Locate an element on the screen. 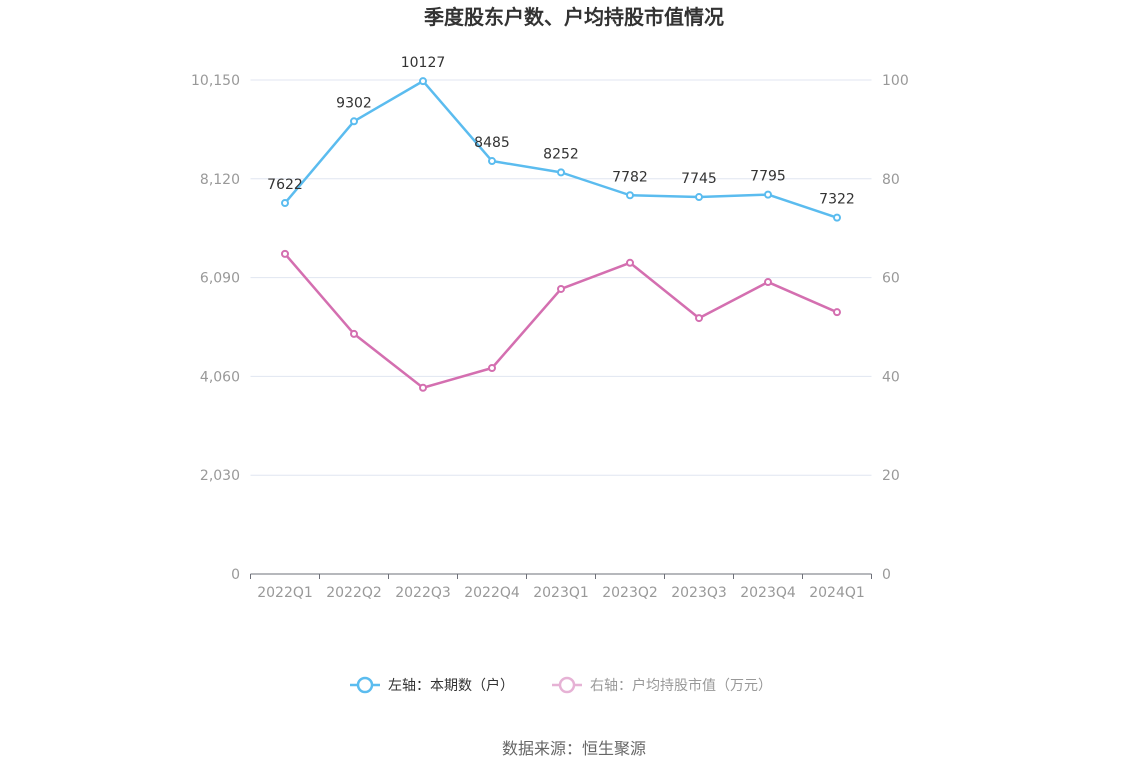 The image size is (1148, 776). data-label: 8485 is located at coordinates (492, 143).